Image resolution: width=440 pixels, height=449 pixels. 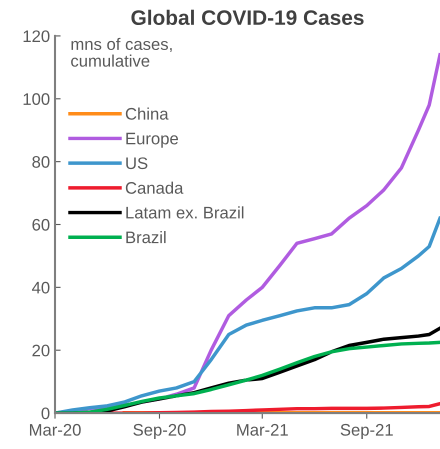 What do you see at coordinates (41, 350) in the screenshot?
I see `y-tick-label: 20` at bounding box center [41, 350].